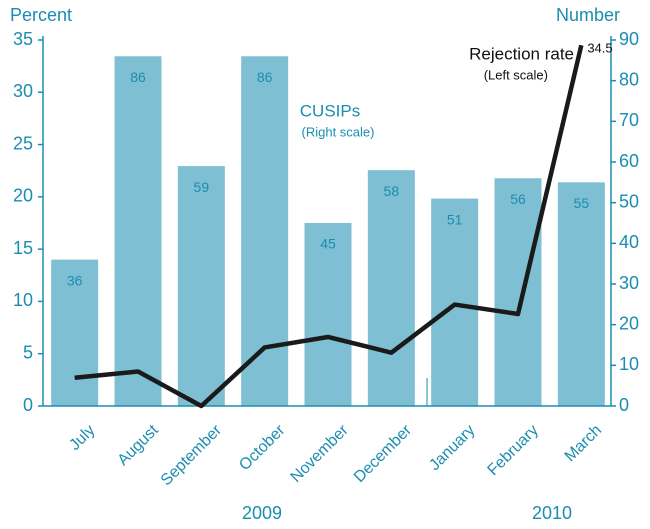 The width and height of the screenshot is (650, 529). What do you see at coordinates (629, 242) in the screenshot?
I see `y2-tick-label: 40` at bounding box center [629, 242].